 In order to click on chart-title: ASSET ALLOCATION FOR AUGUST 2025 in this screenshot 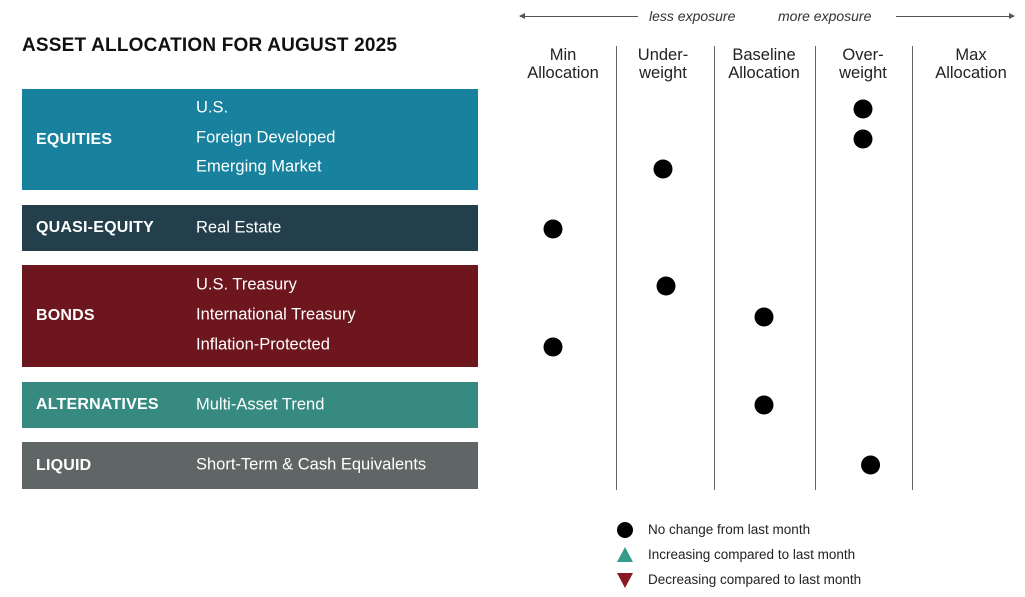, I will do `click(210, 45)`.